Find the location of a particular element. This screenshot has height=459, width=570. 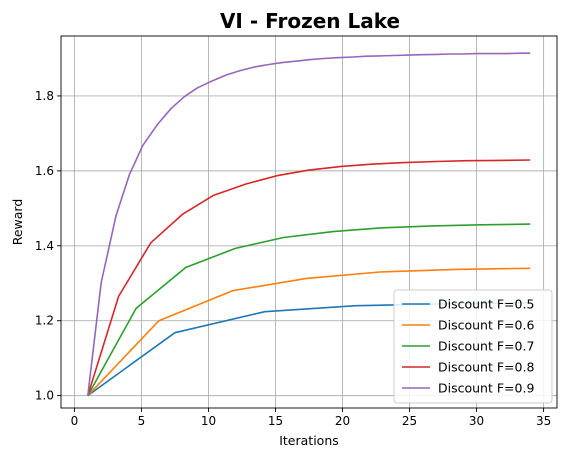

x-tick-label: 35 is located at coordinates (543, 421).